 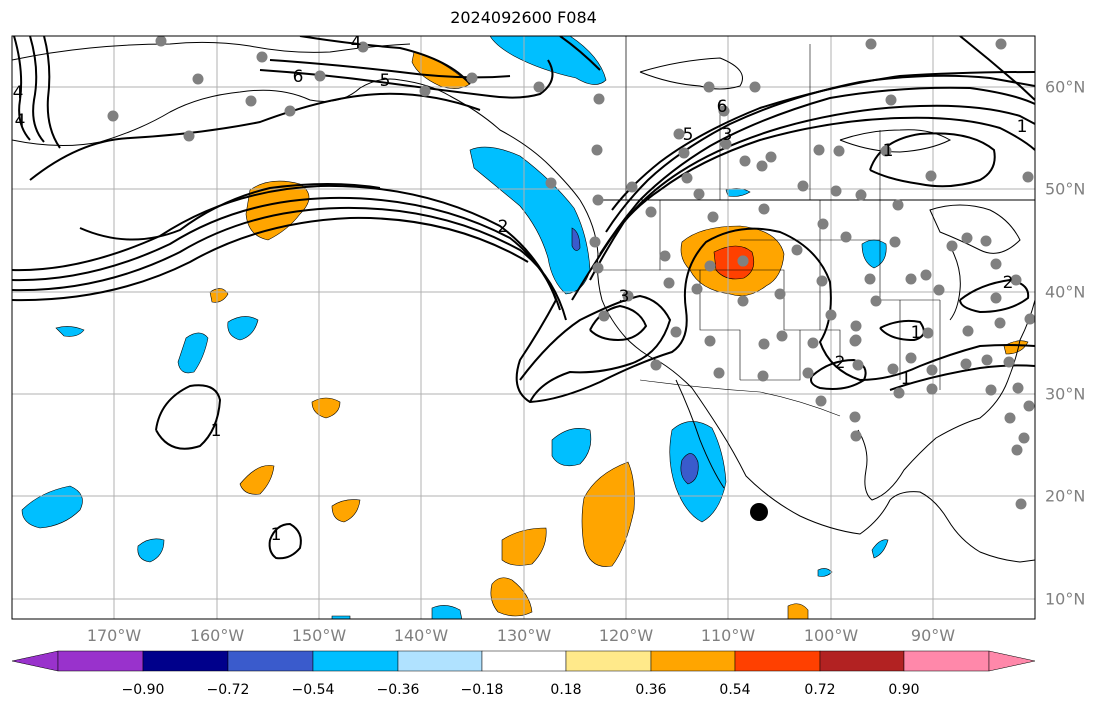 What do you see at coordinates (114, 635) in the screenshot?
I see `longitude-label: 170°W` at bounding box center [114, 635].